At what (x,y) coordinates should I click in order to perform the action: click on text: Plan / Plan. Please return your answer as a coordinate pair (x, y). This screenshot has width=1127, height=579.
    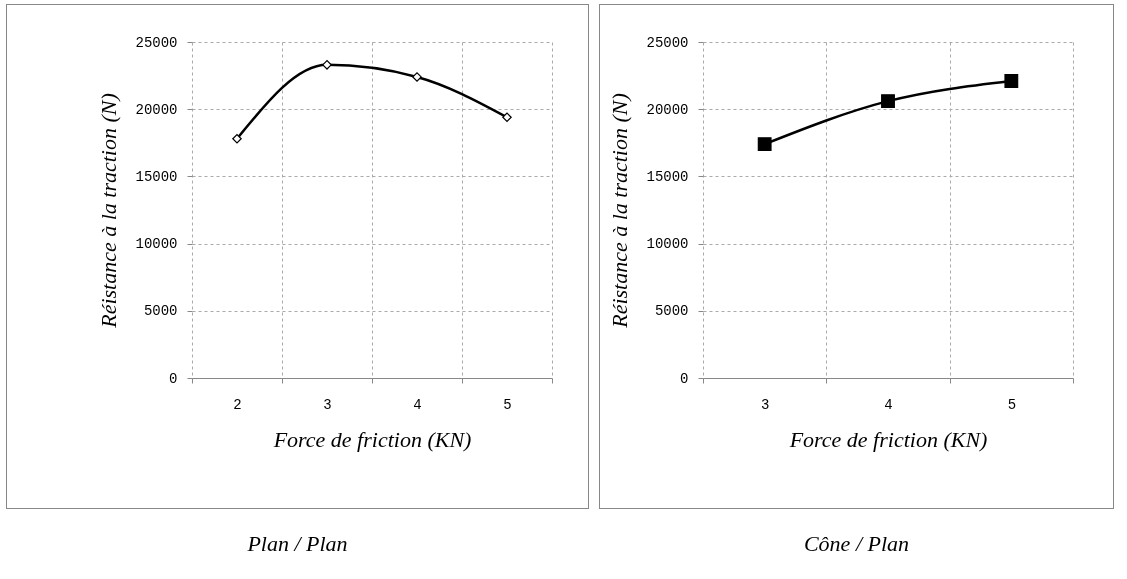
    Looking at the image, I should click on (297, 544).